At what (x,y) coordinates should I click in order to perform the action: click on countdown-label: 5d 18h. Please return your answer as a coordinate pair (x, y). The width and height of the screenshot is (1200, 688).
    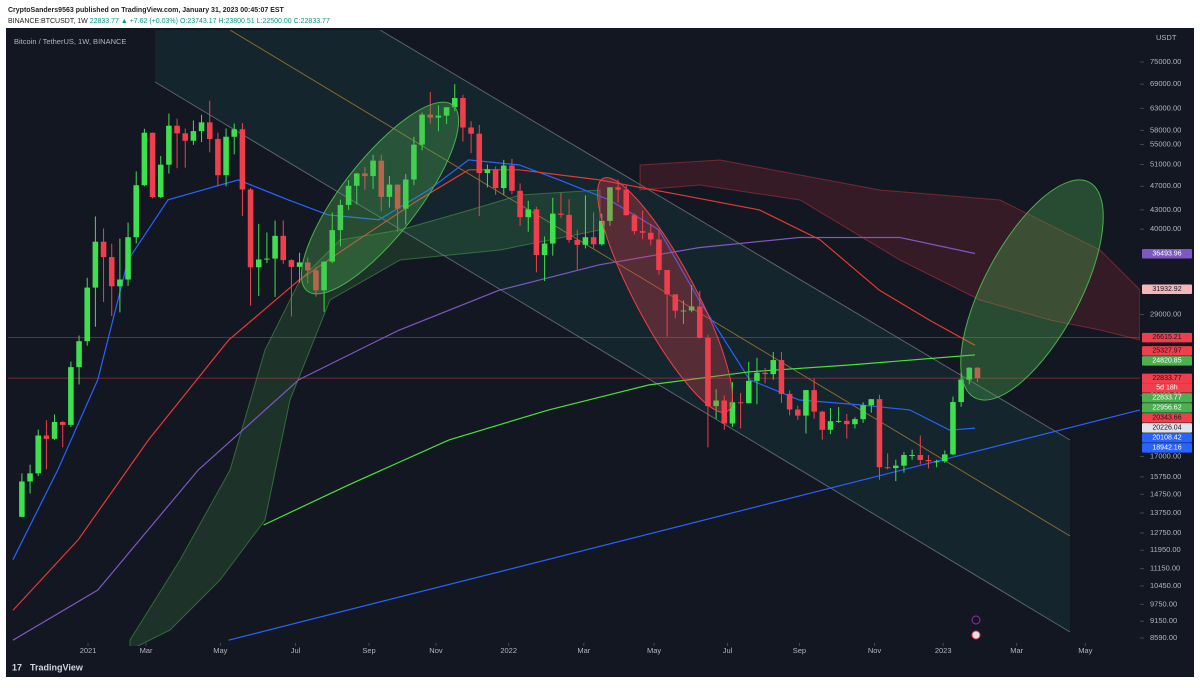
    Looking at the image, I should click on (1167, 387).